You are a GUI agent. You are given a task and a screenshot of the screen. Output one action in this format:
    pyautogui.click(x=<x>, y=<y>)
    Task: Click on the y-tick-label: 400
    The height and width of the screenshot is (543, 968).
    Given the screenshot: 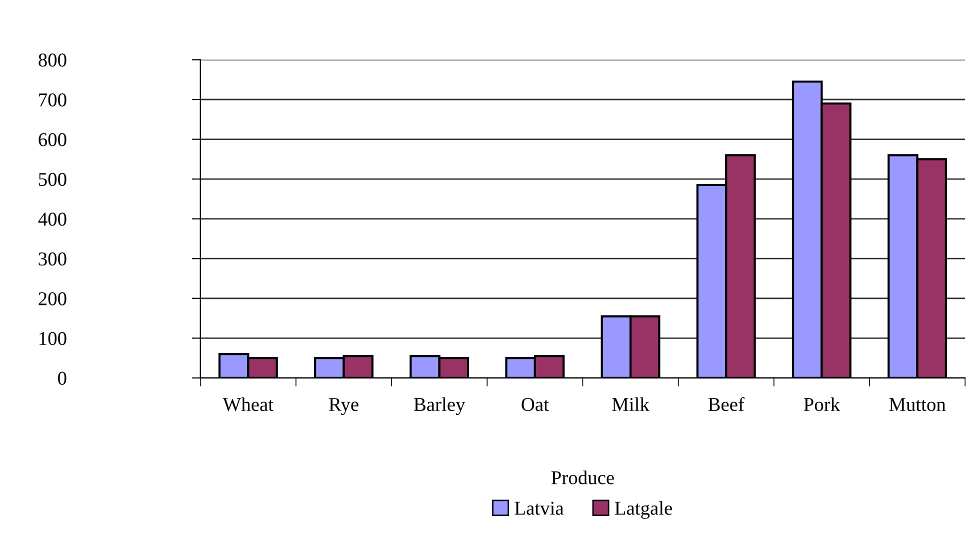 What is the action you would take?
    pyautogui.click(x=52, y=219)
    